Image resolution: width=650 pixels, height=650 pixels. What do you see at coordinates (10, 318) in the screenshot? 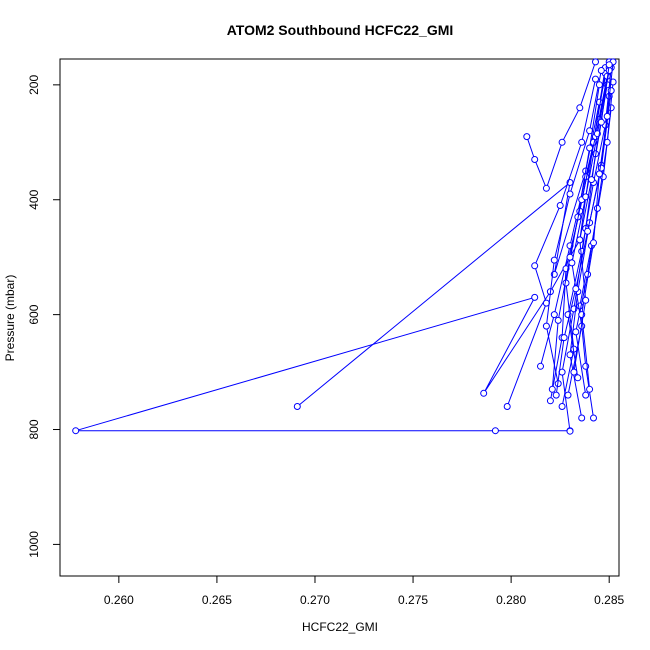
I see `y-axis-label: Pressure (mbar)` at bounding box center [10, 318].